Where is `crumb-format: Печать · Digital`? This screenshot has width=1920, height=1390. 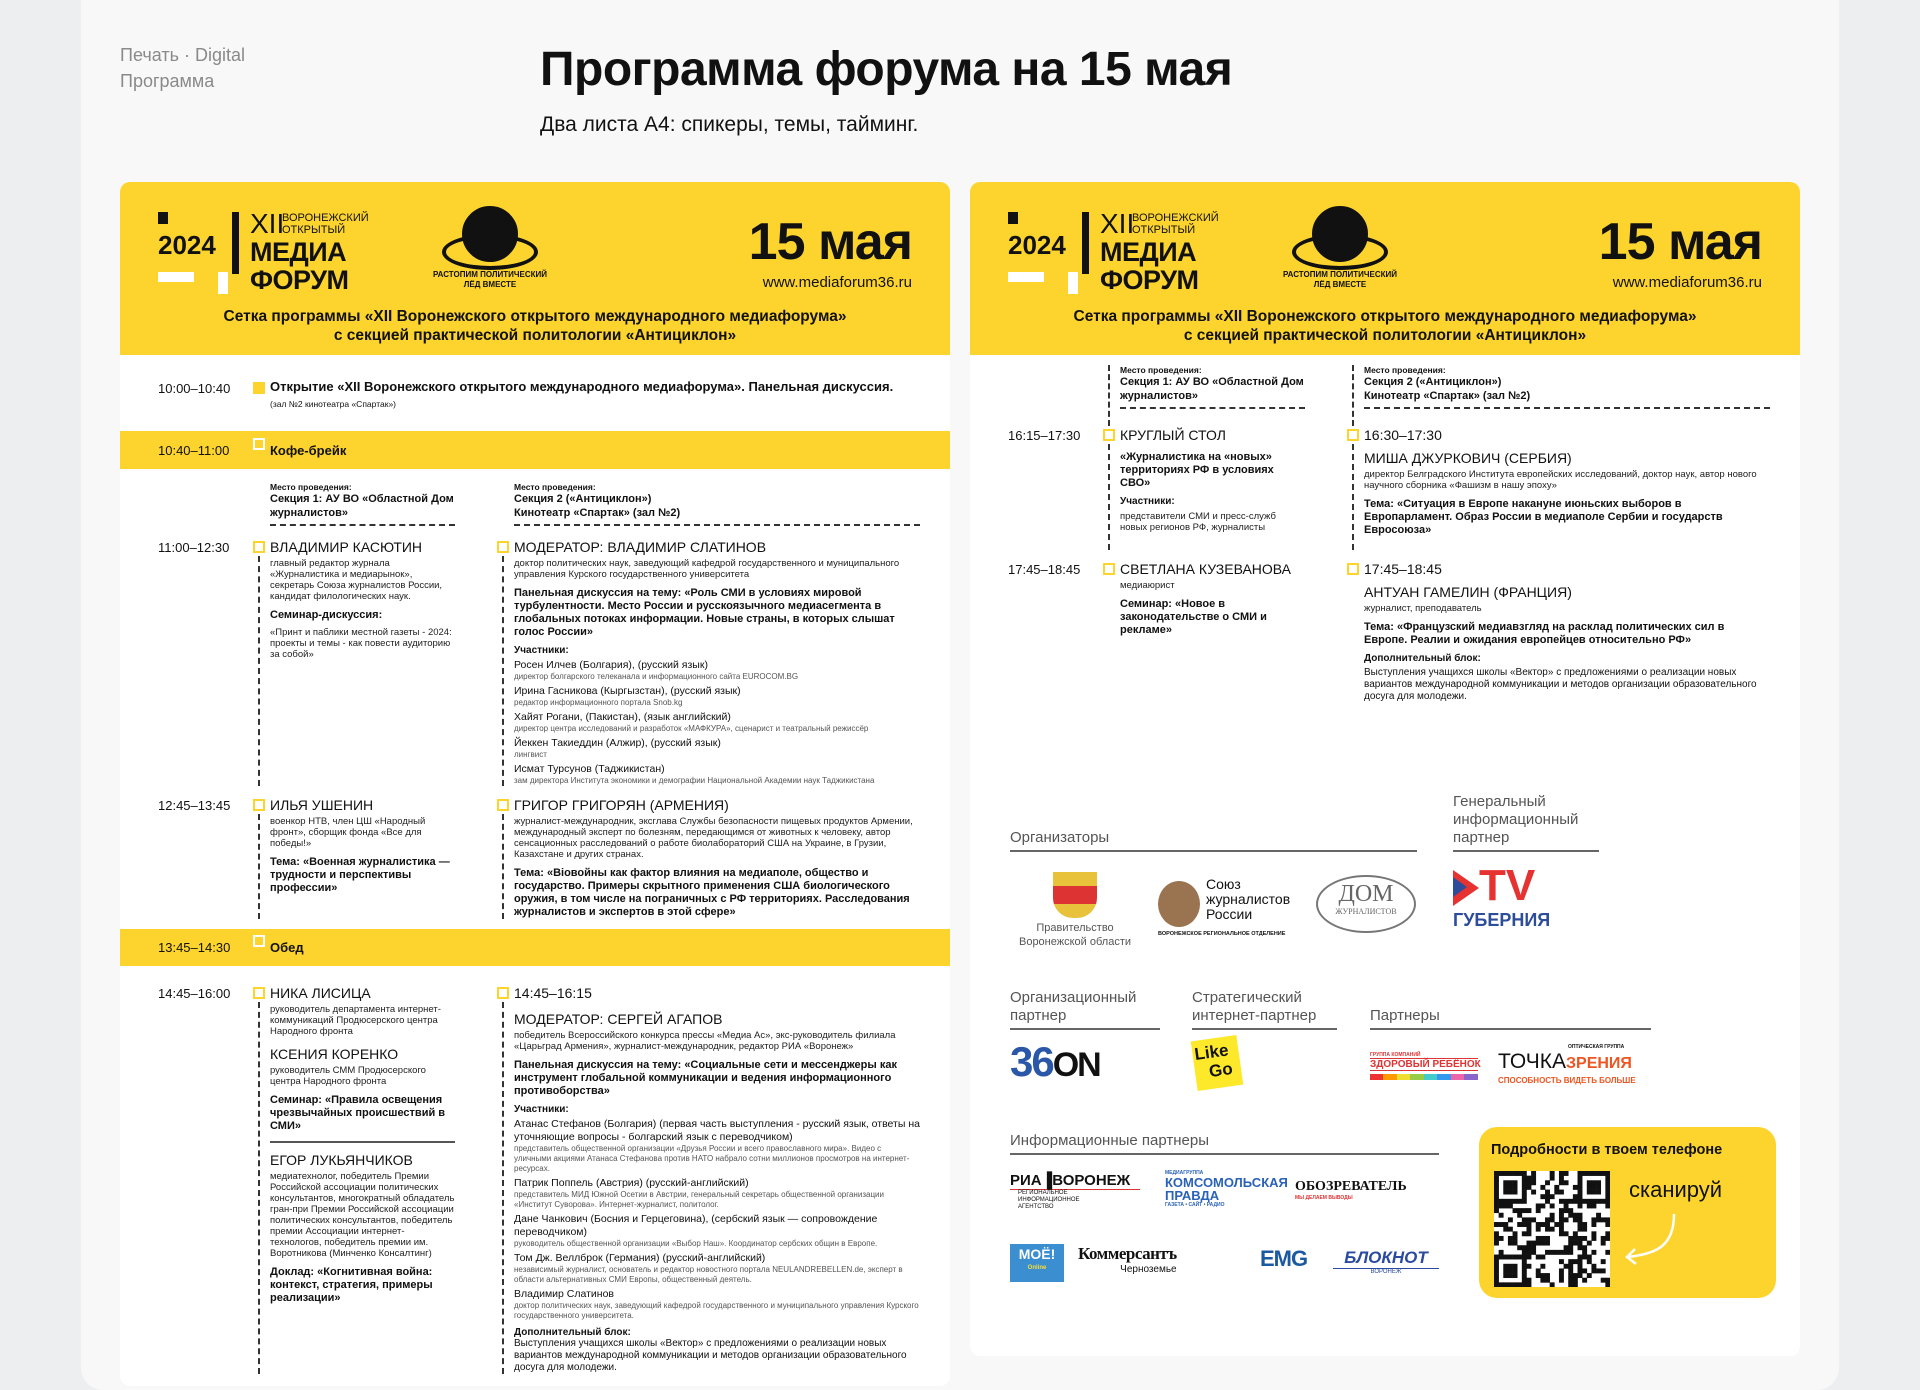
crumb-format: Печать · Digital is located at coordinates (182, 55).